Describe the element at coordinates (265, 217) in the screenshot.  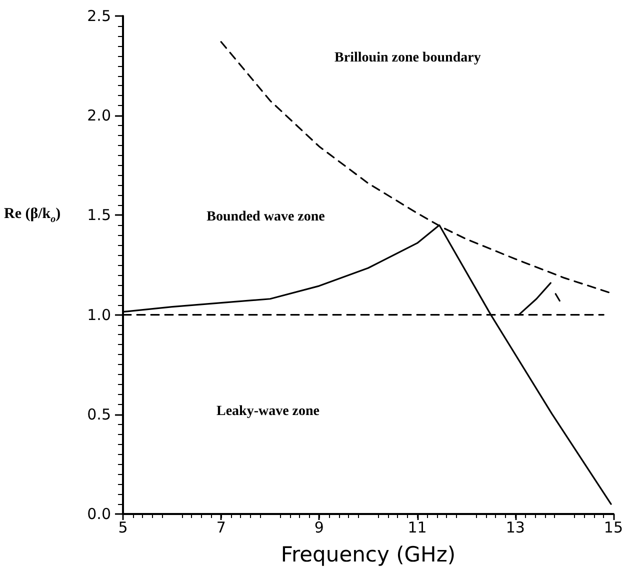
I see `annotation: Bounded wave zone` at that location.